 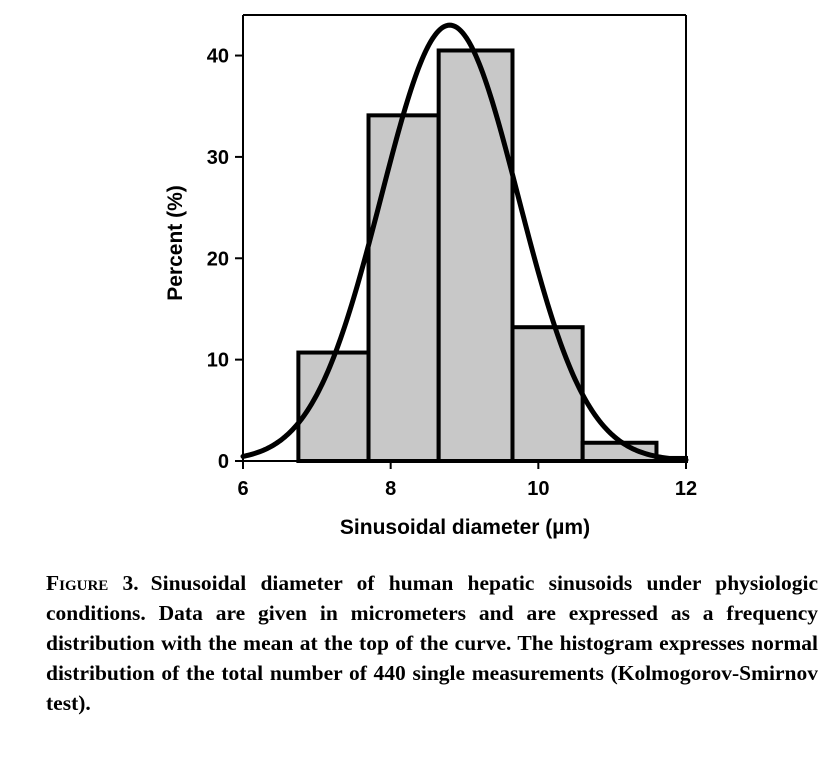 What do you see at coordinates (686, 489) in the screenshot?
I see `x-tick-label: 12` at bounding box center [686, 489].